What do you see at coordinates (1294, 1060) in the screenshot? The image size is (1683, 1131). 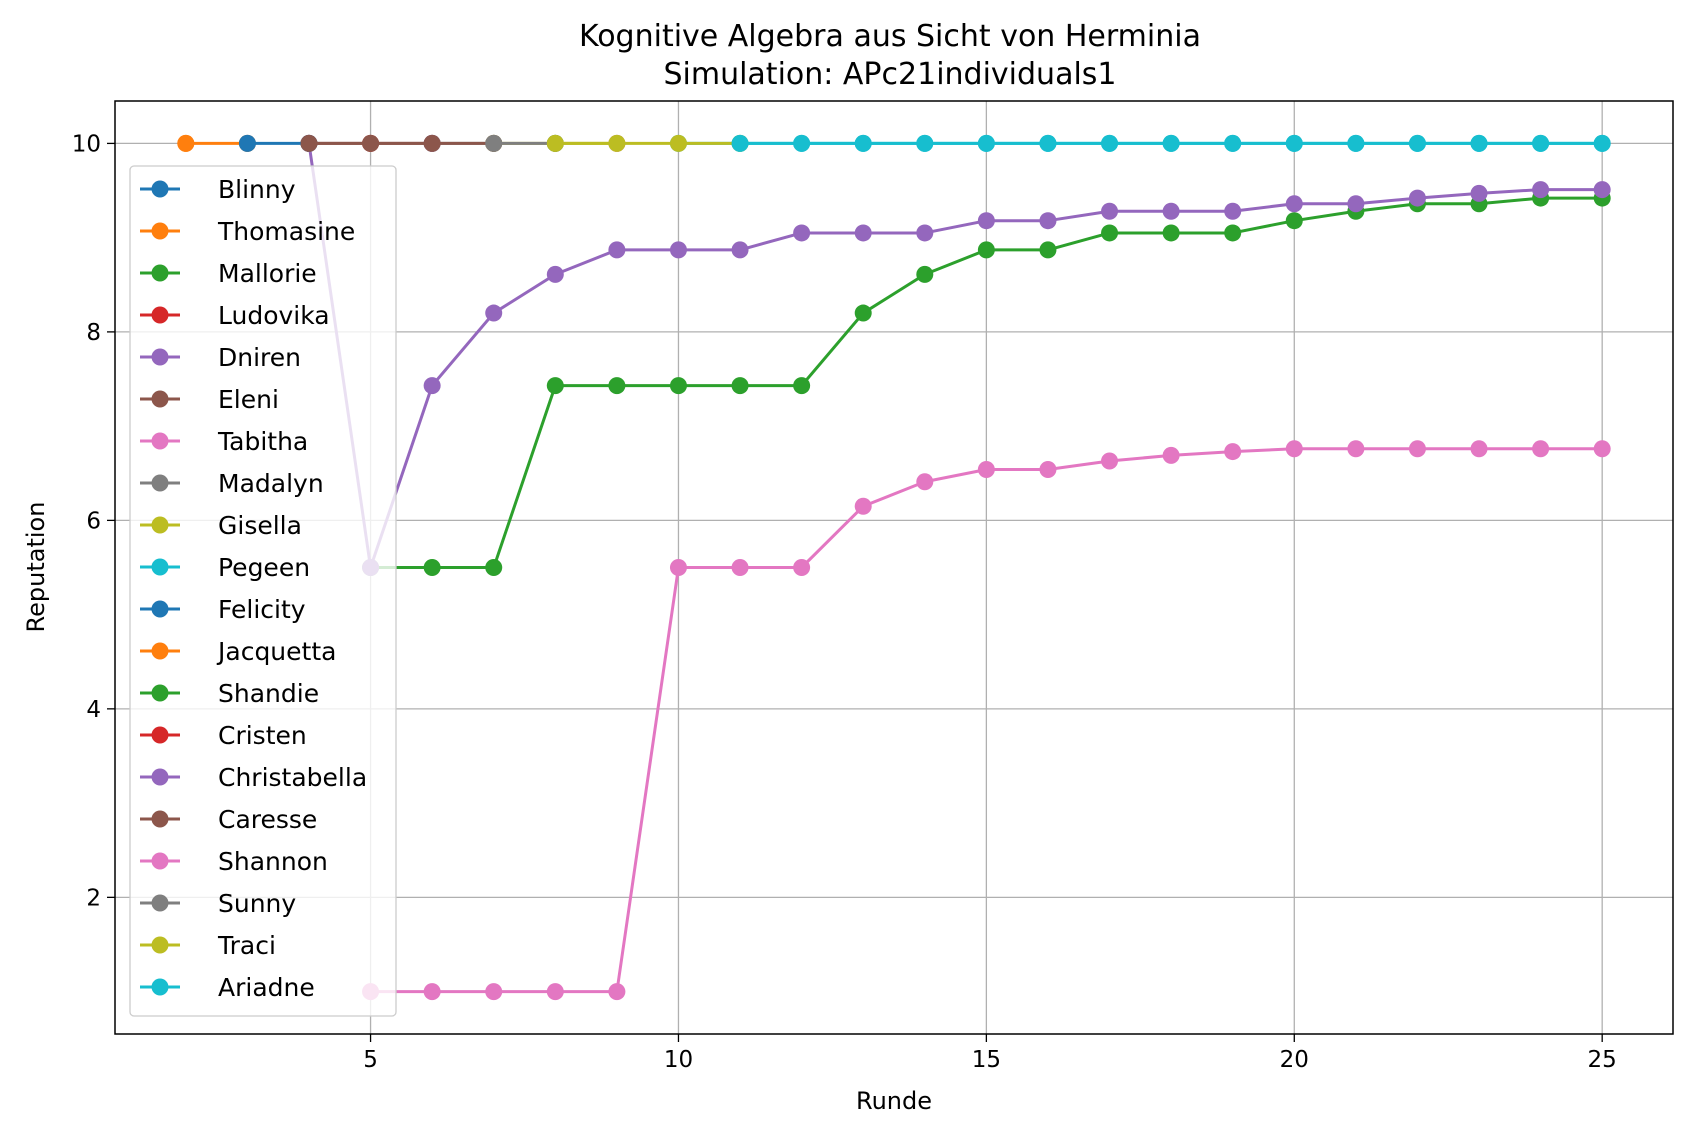 I see `x-tick-label: 20` at bounding box center [1294, 1060].